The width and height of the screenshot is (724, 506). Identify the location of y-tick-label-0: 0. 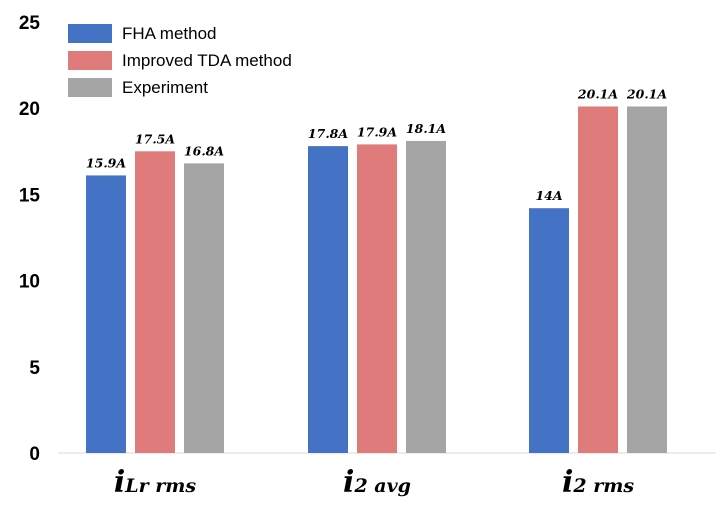
(34, 454).